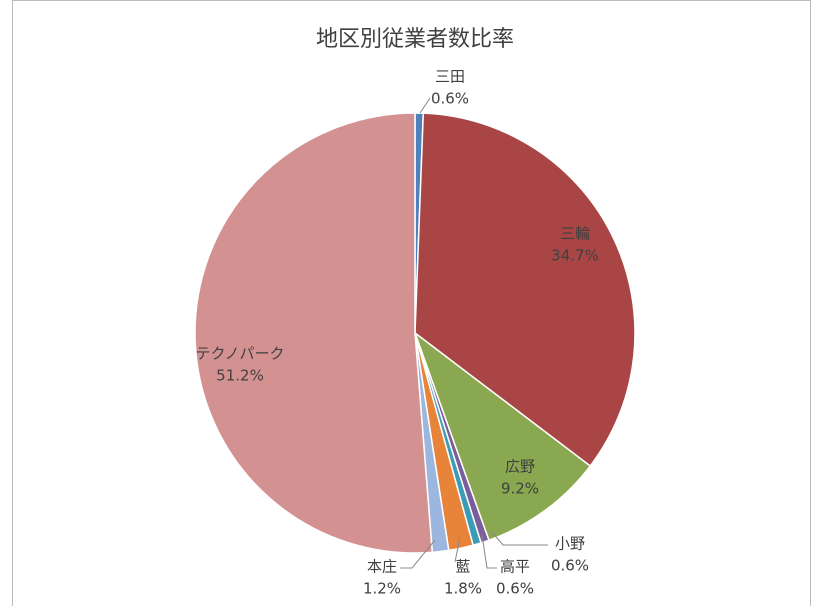  Describe the element at coordinates (575, 256) in the screenshot. I see `slice-value-label: 34.7%` at that location.